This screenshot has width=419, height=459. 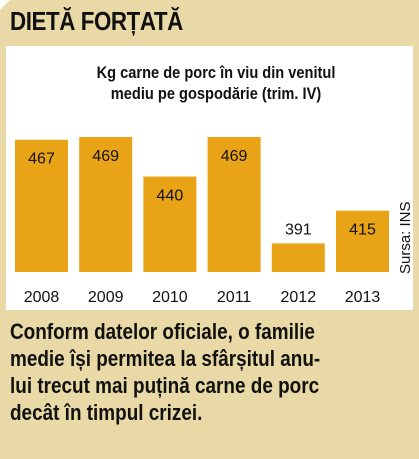 I want to click on caption-line-2: medie își permitea la sfârșitul anu-, so click(x=165, y=358).